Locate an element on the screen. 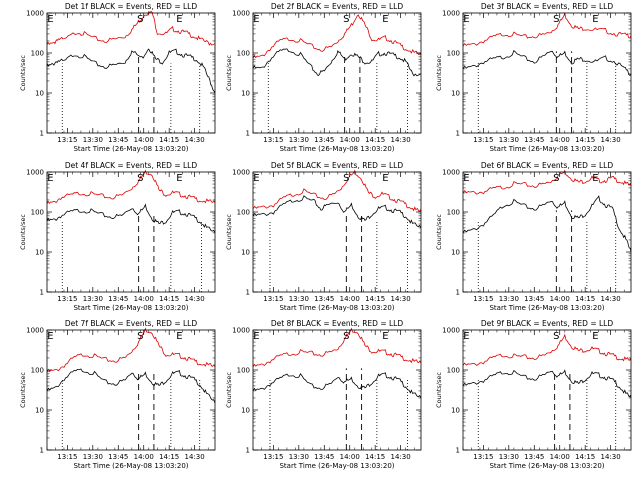  panel-title: Det 9f BLACK = Events, RED = LLD is located at coordinates (547, 323).